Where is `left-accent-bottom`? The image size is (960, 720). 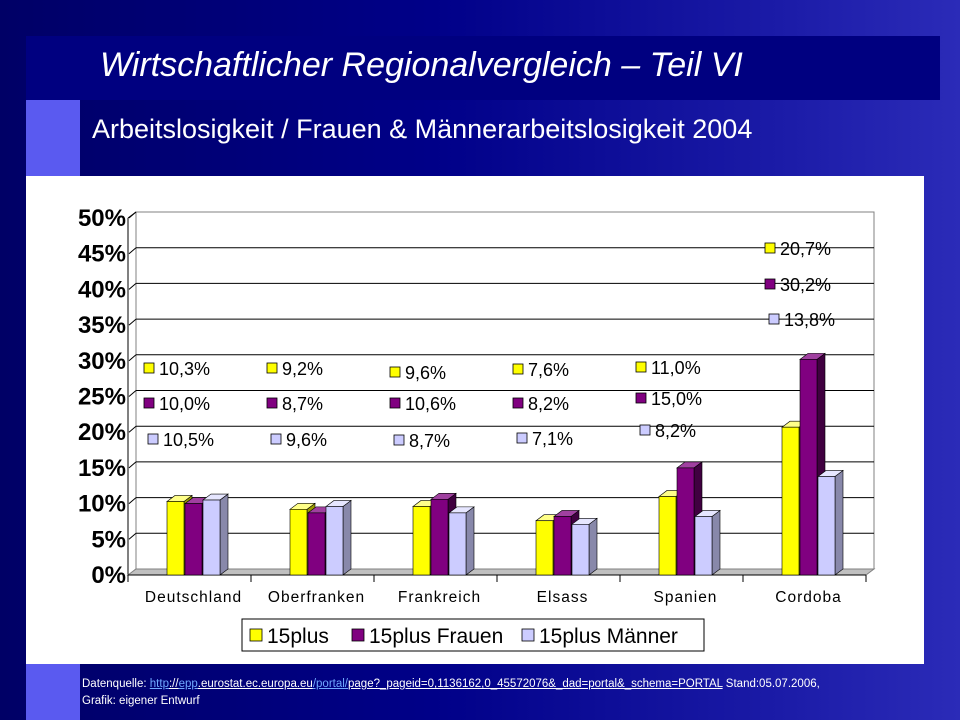 left-accent-bottom is located at coordinates (53, 692).